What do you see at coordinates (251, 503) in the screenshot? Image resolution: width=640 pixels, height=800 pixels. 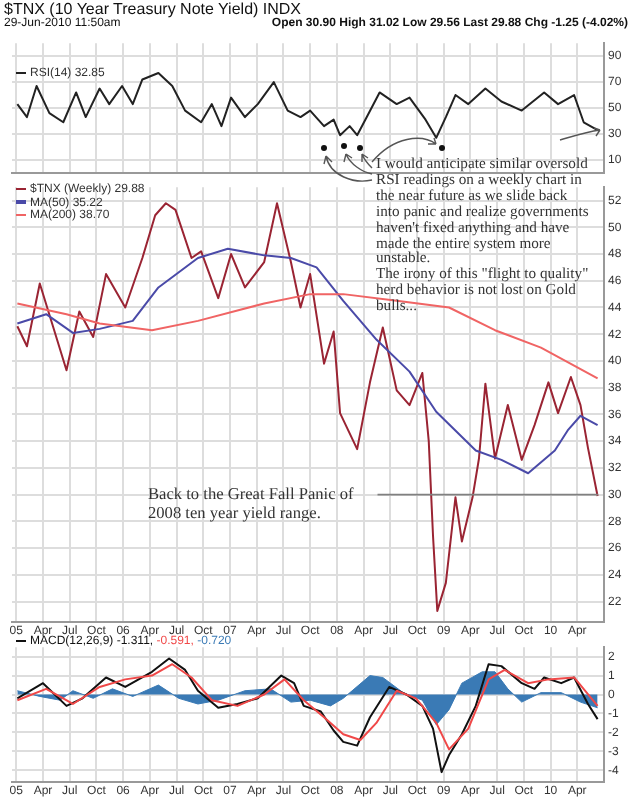 I see `ref-line-label: Back to the Great Fall Panic of 2008 ten year yield range.` at bounding box center [251, 503].